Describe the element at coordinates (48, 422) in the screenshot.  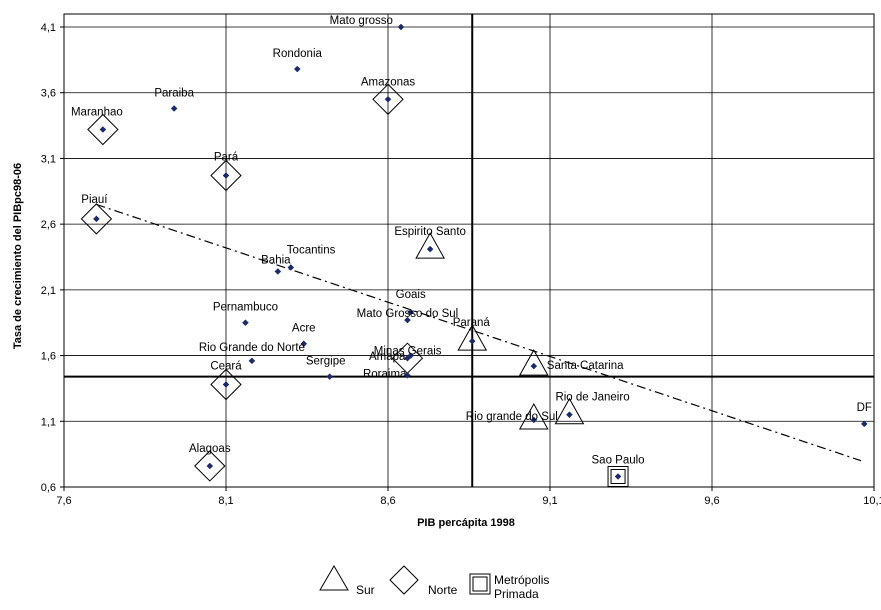
I see `y-tick-label: 1,1` at that location.